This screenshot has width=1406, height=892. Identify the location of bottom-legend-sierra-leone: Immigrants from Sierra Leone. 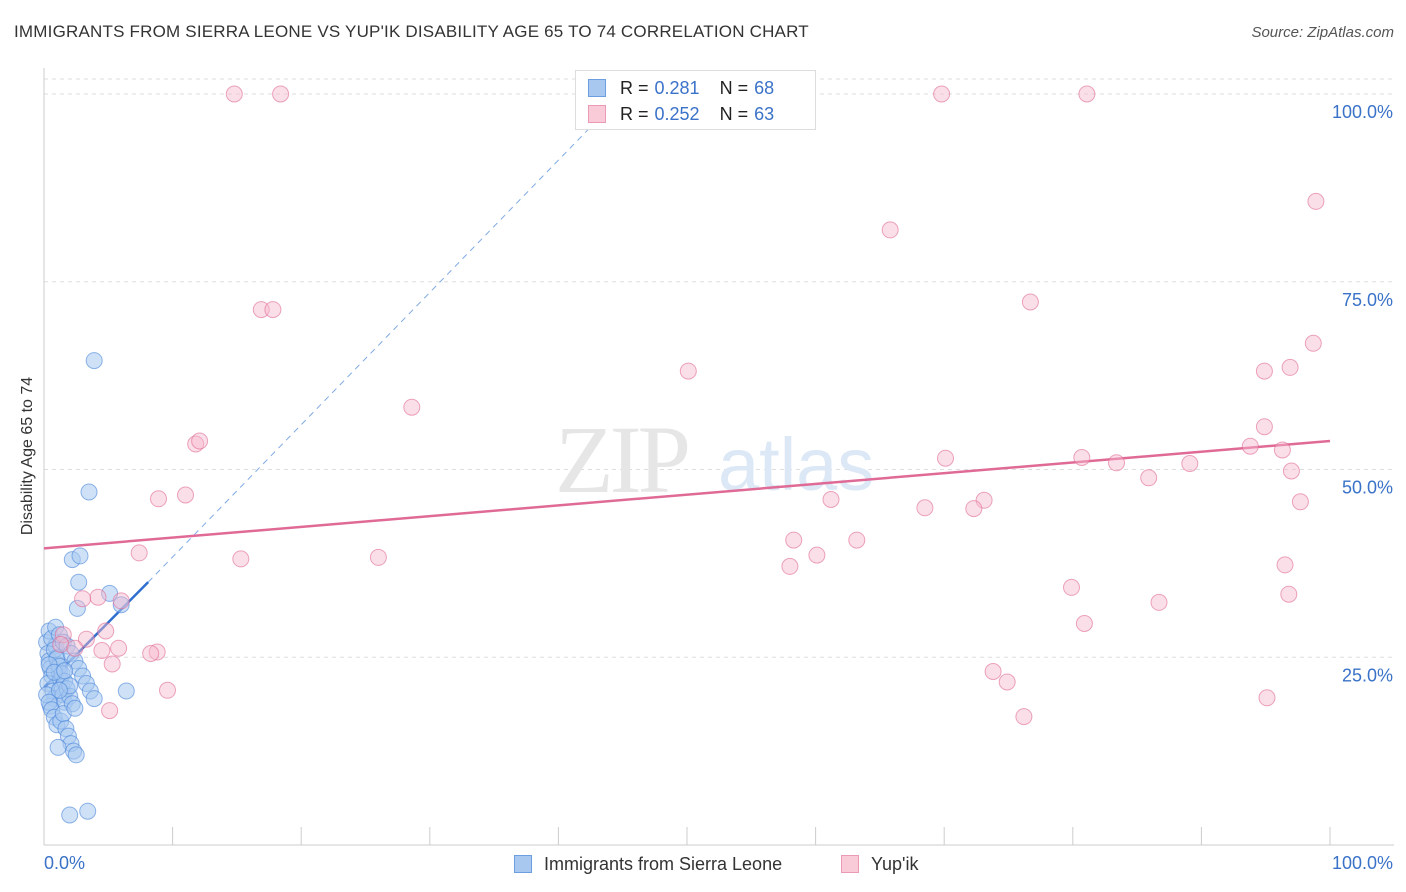
(648, 864).